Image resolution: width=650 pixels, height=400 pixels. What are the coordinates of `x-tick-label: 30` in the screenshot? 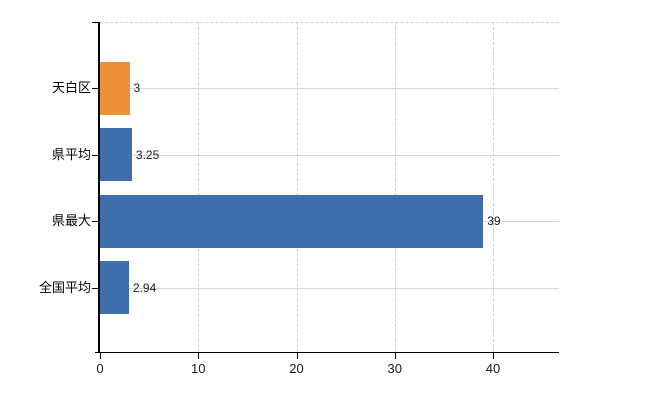 It's located at (394, 368).